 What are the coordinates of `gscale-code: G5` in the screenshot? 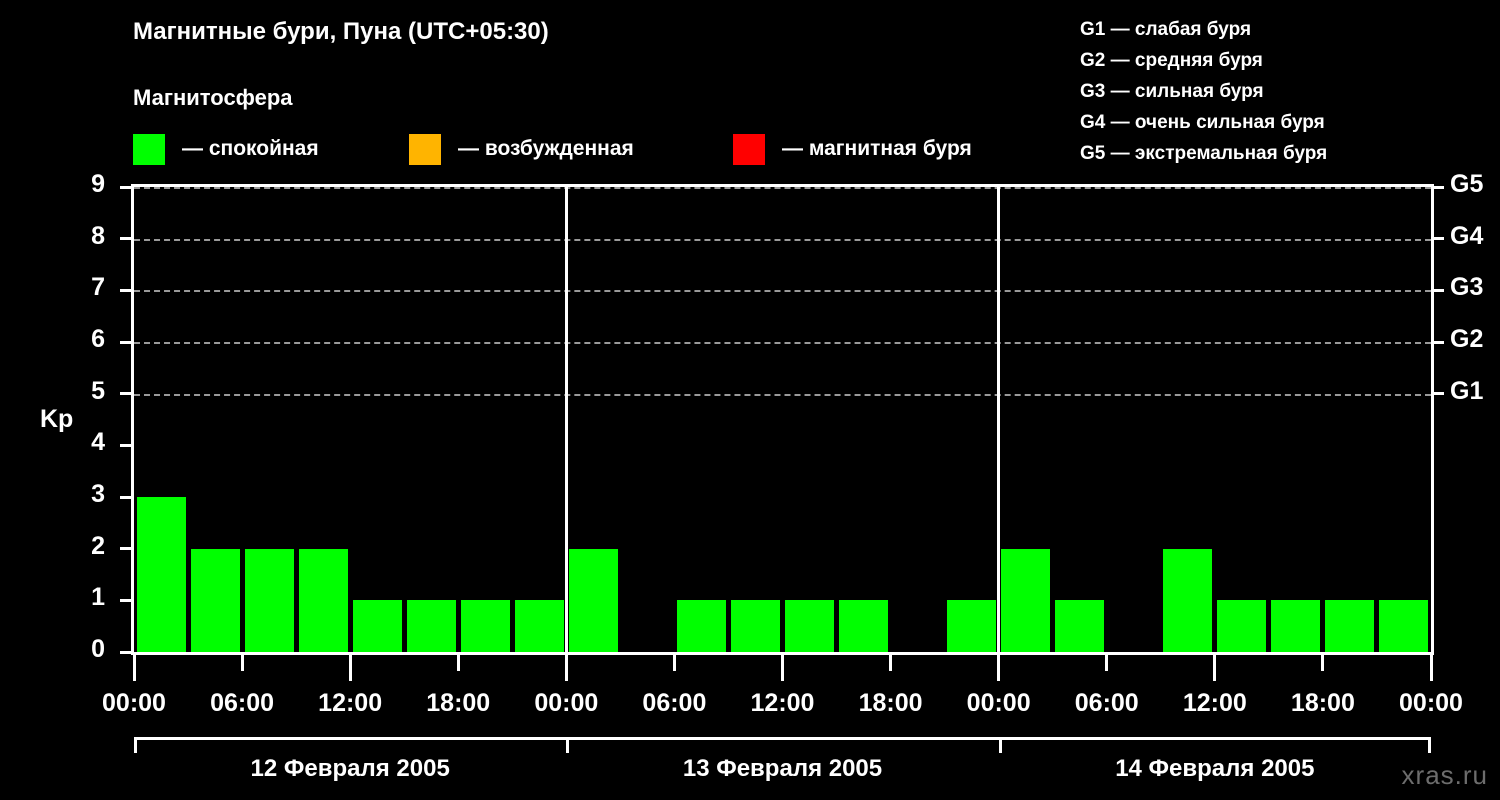 It's located at (1093, 153).